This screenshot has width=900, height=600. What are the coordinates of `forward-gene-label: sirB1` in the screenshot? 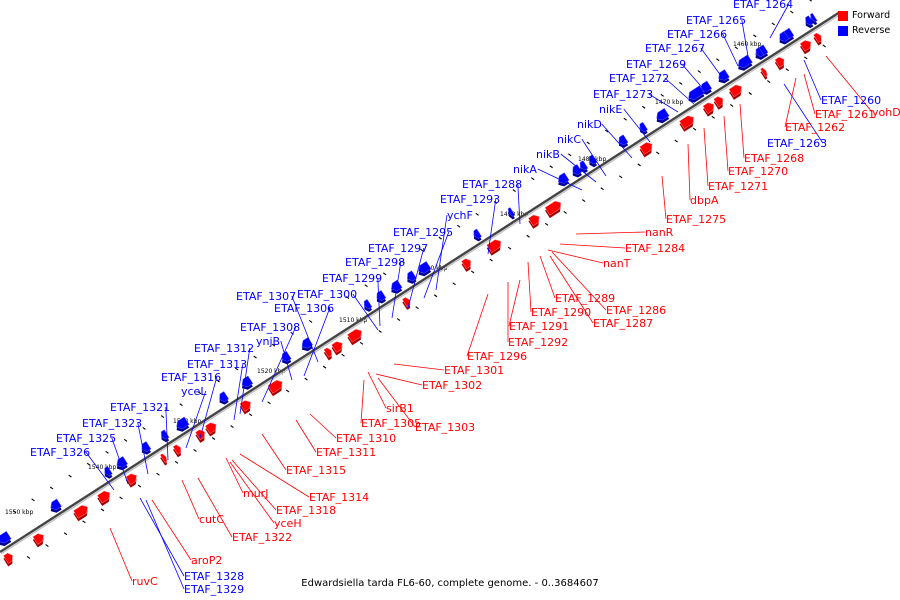 It's located at (400, 408).